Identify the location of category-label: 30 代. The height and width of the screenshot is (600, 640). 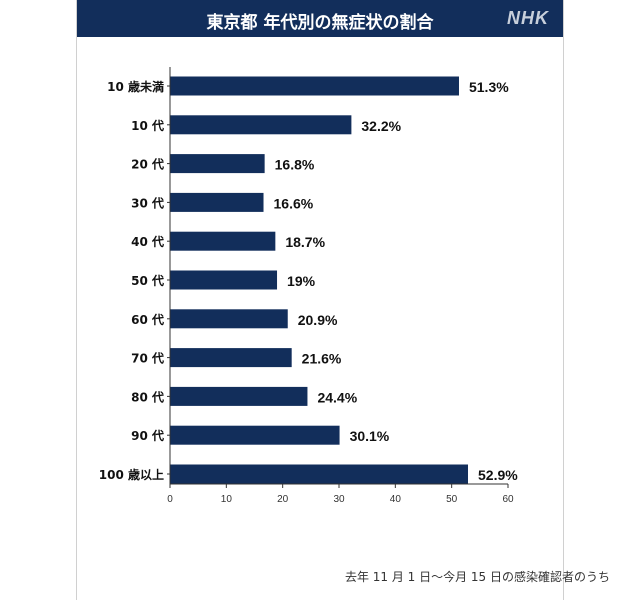
(147, 202).